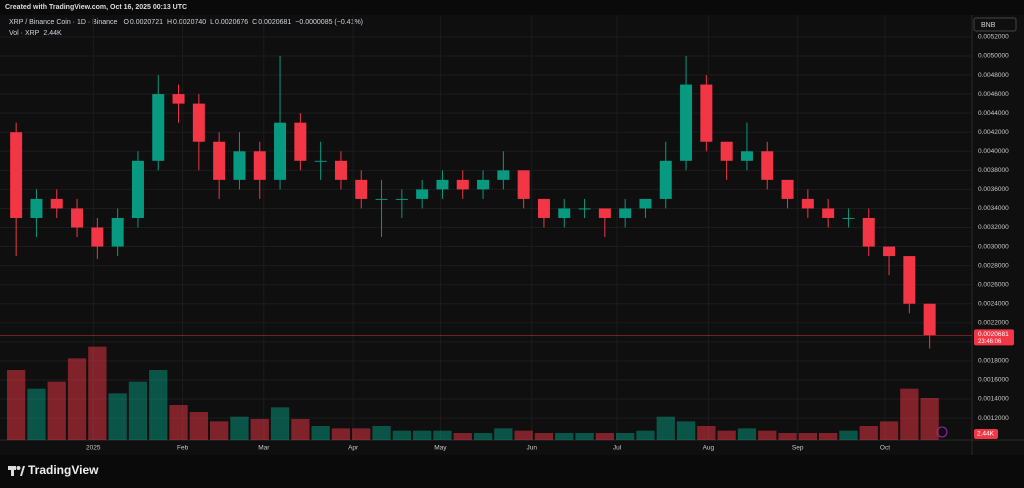 The height and width of the screenshot is (488, 1024). I want to click on x-tick-label: Aug, so click(709, 448).